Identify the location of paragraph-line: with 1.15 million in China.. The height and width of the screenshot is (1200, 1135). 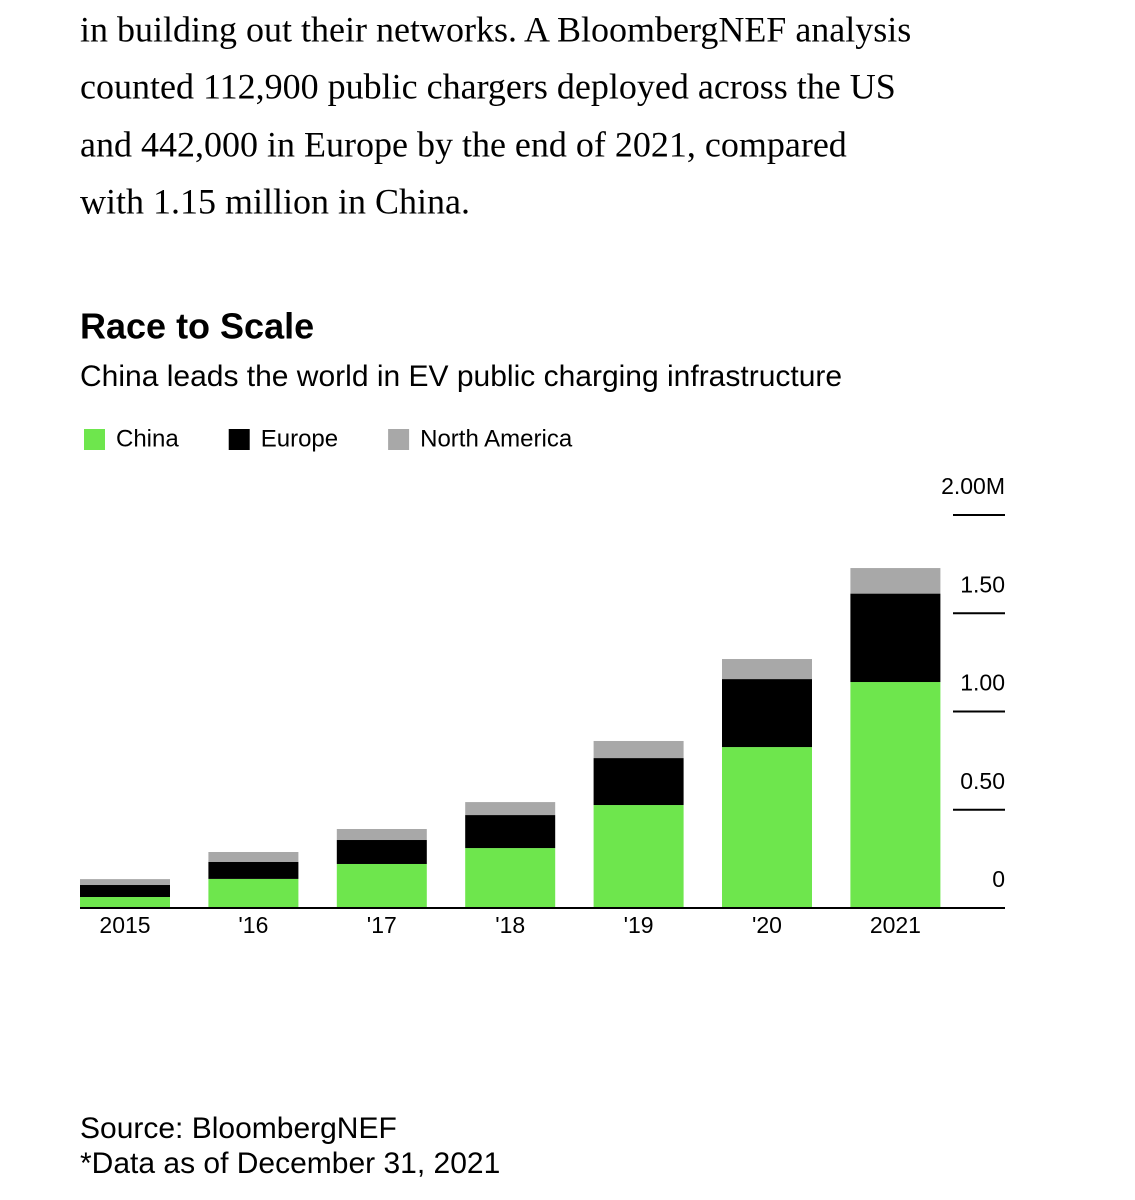
(275, 201).